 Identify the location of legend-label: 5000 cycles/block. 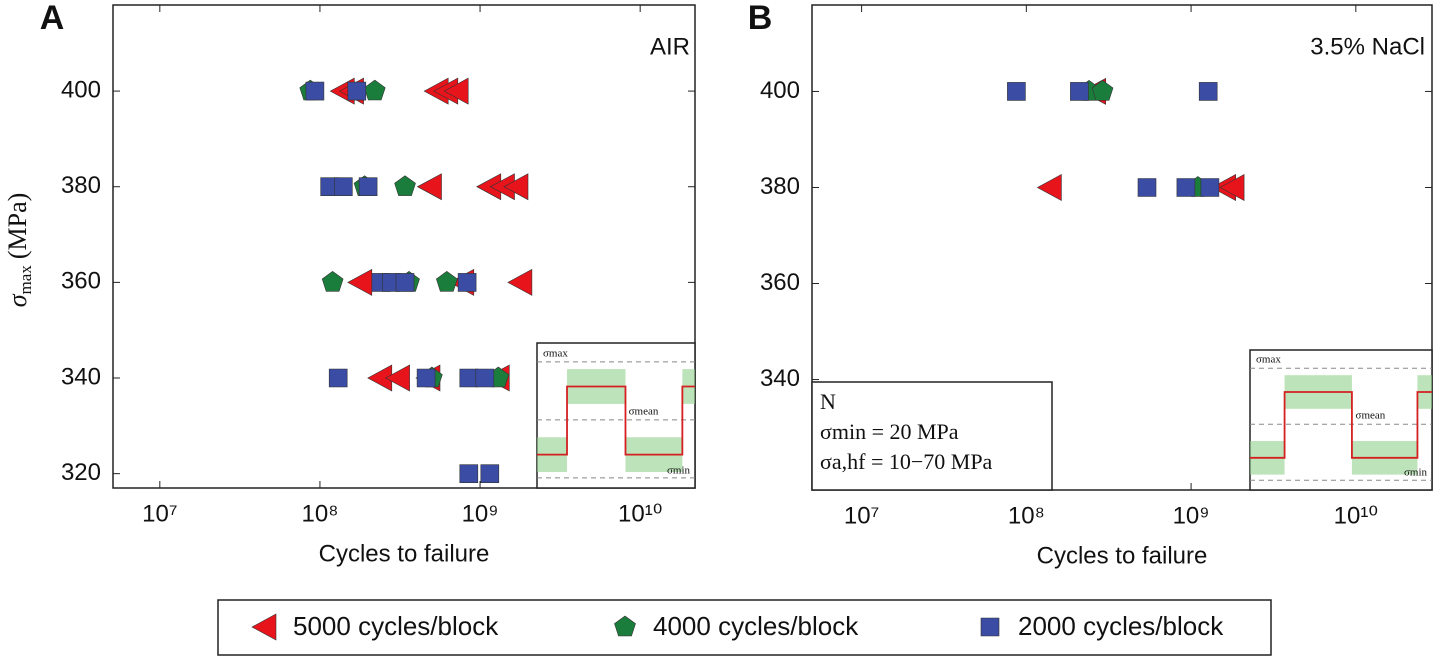
(396, 626).